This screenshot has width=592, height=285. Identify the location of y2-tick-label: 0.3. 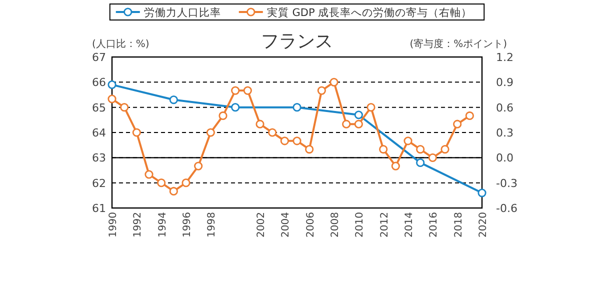
(505, 133).